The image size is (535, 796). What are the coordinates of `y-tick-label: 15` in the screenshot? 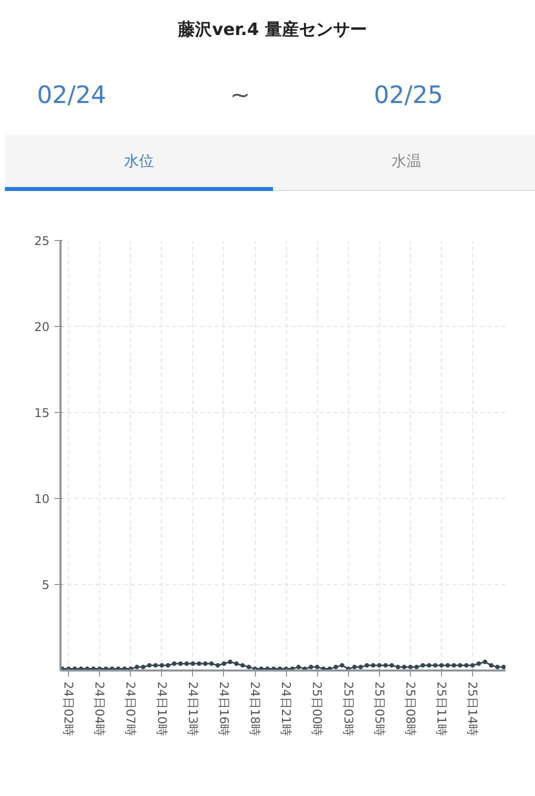 It's located at (42, 413).